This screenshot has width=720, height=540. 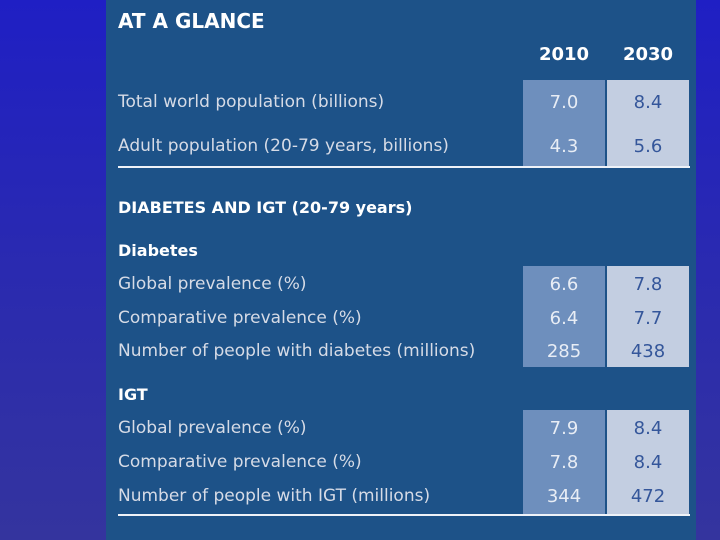 What do you see at coordinates (648, 284) in the screenshot?
I see `diabetes-row-2030: 7.8` at bounding box center [648, 284].